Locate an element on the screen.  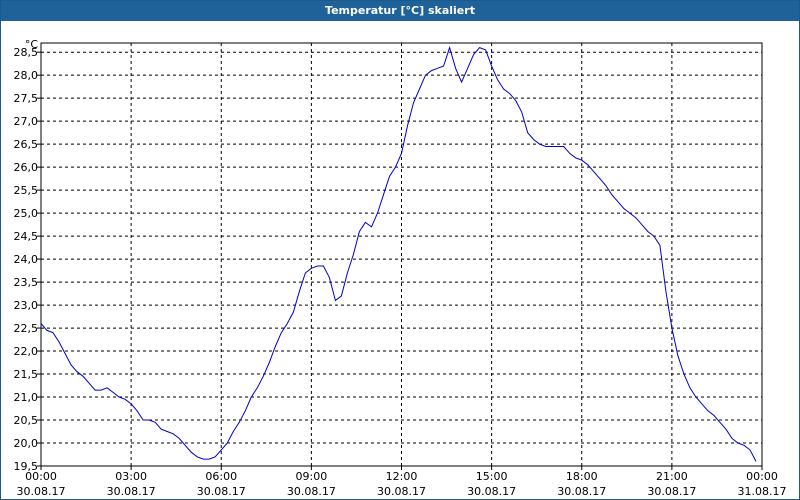
y-tick-label: 22,0 is located at coordinates (26, 351).